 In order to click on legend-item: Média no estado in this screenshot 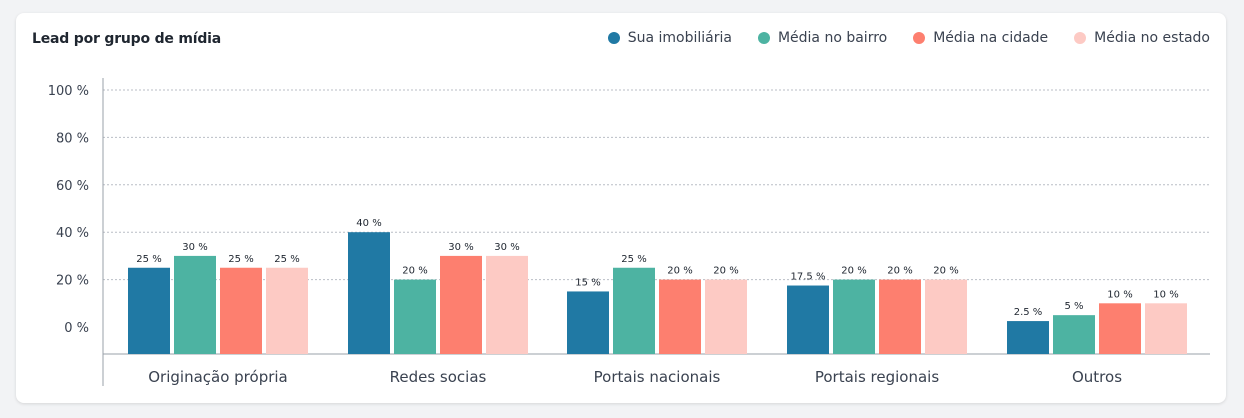, I will do `click(1142, 38)`.